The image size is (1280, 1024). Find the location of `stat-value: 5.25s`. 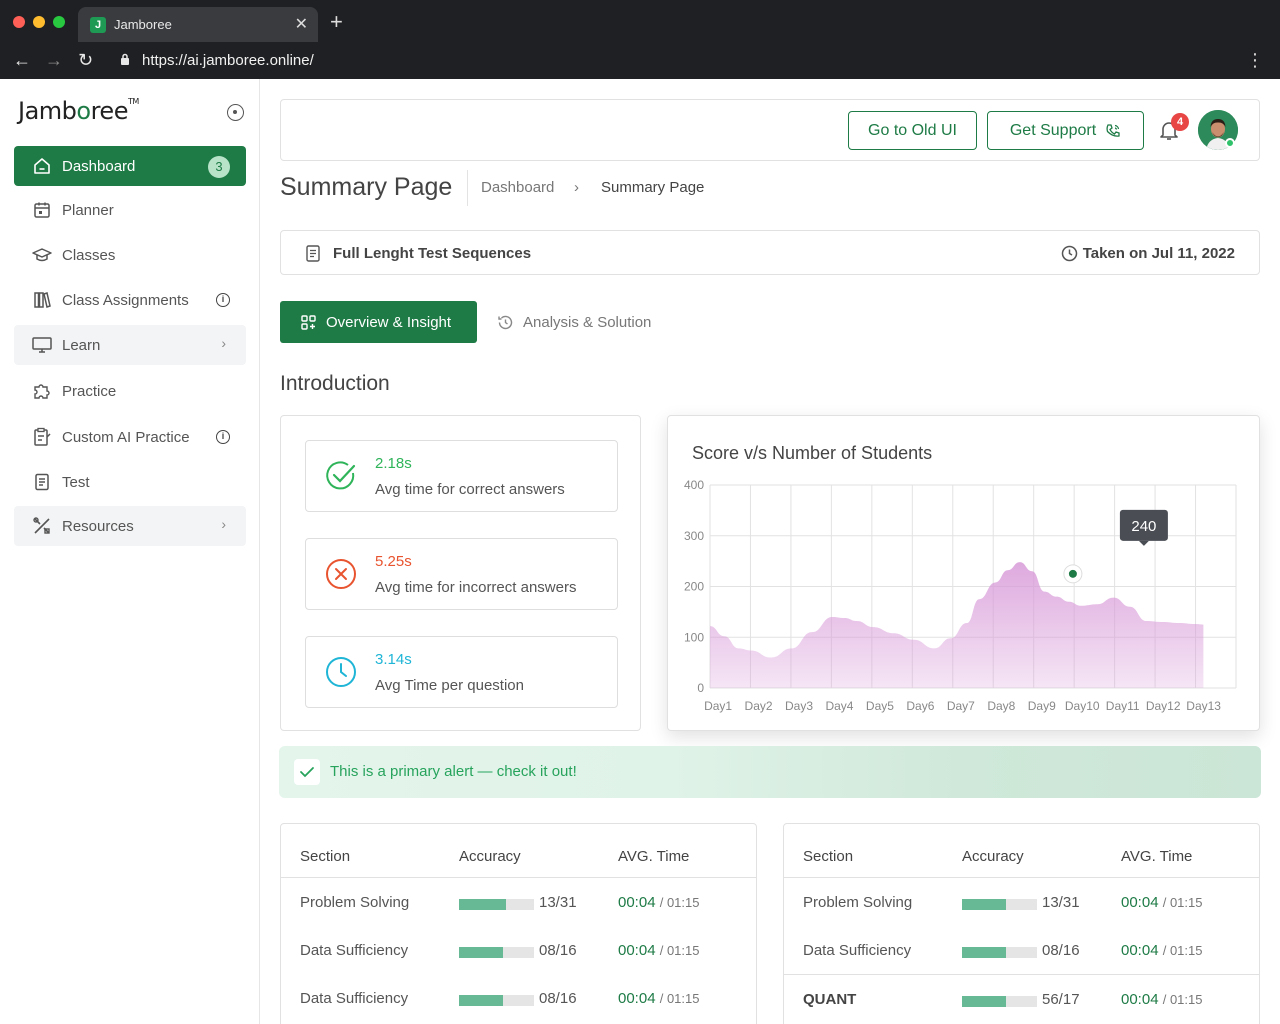

stat-value: 5.25s is located at coordinates (393, 561).